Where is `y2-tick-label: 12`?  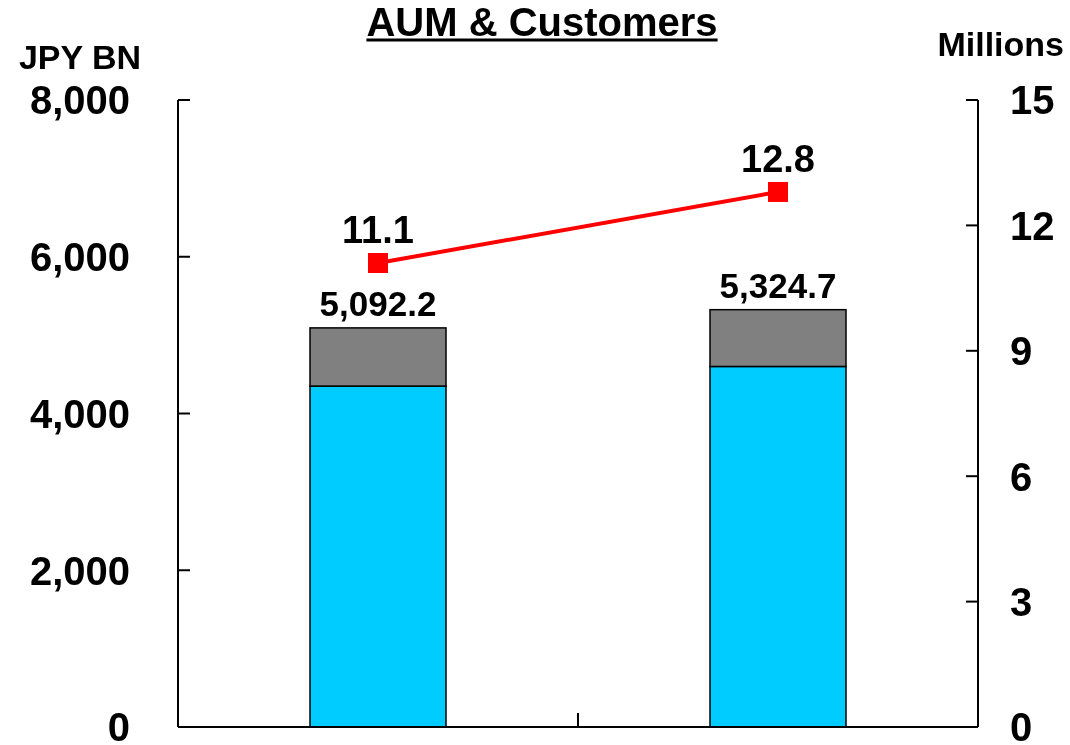
y2-tick-label: 12 is located at coordinates (1032, 225).